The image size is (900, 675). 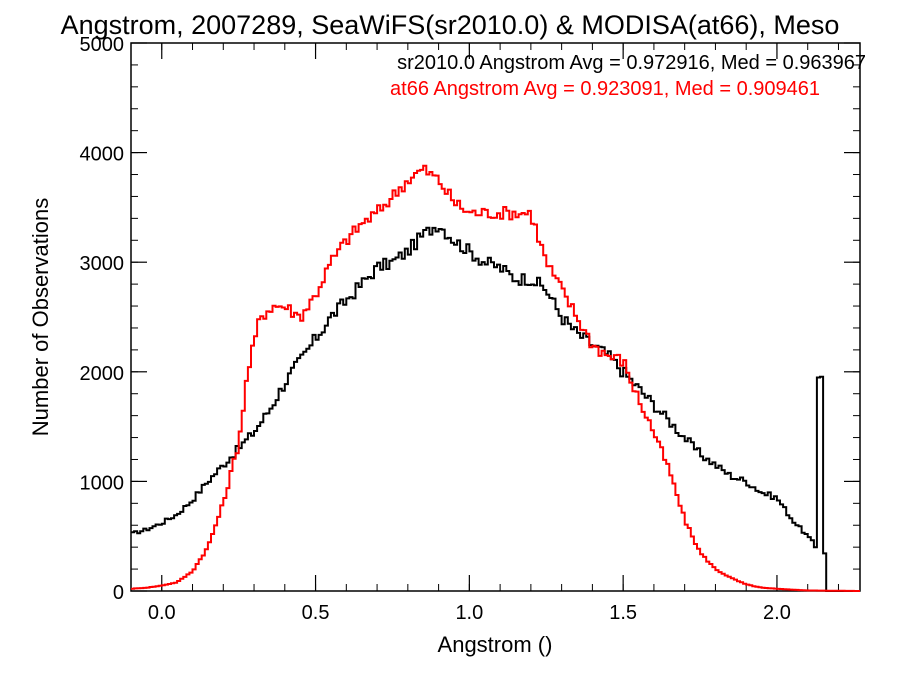 What do you see at coordinates (102, 155) in the screenshot?
I see `y-tick-label: 4000` at bounding box center [102, 155].